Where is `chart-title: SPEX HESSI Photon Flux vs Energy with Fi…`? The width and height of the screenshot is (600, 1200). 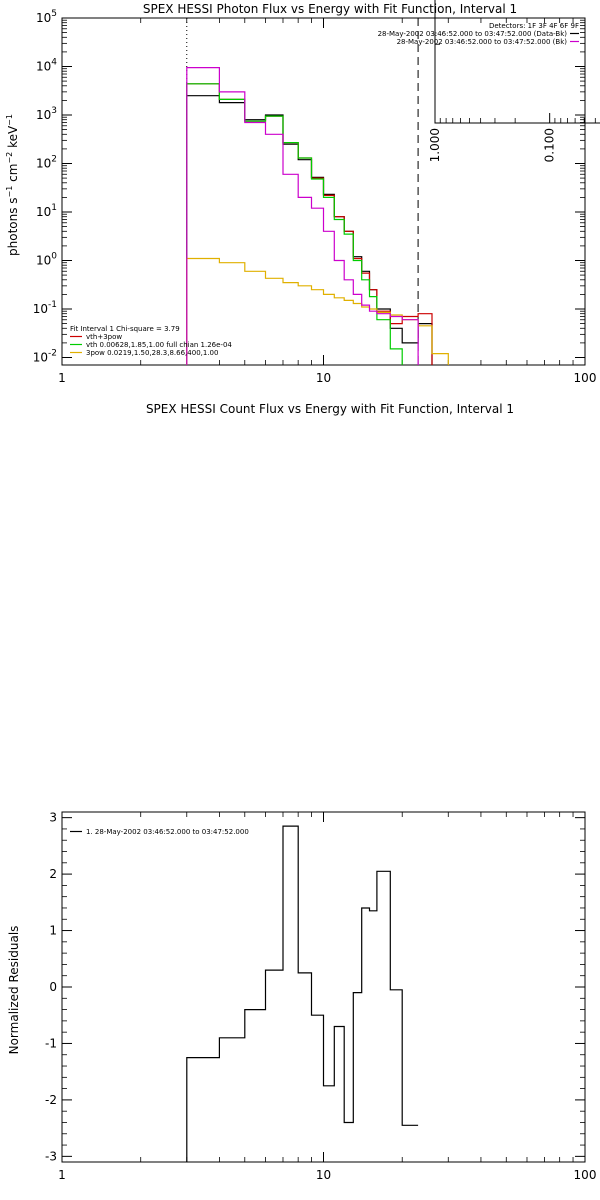 chart-title: SPEX HESSI Photon Flux vs Energy with Fi… is located at coordinates (330, 9).